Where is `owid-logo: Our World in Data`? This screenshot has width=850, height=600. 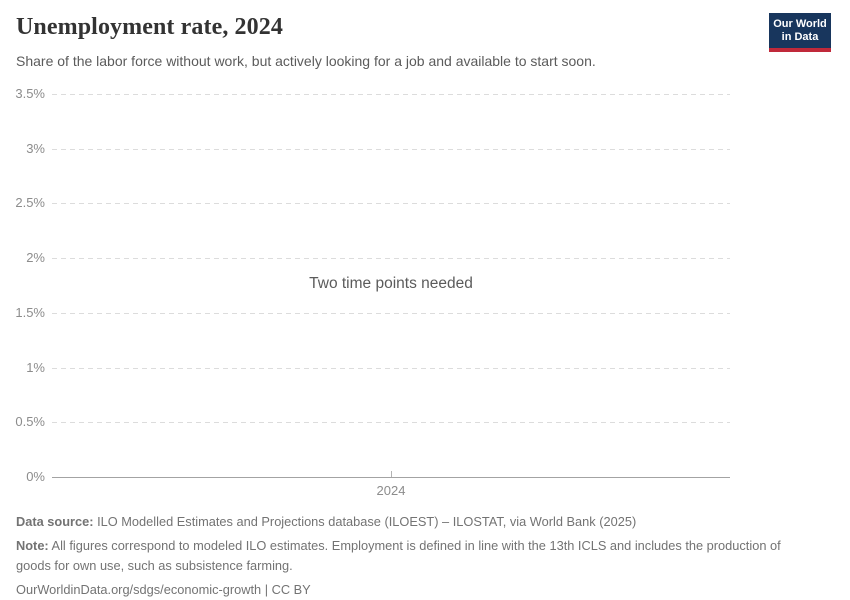
owid-logo: Our World in Data is located at coordinates (800, 32).